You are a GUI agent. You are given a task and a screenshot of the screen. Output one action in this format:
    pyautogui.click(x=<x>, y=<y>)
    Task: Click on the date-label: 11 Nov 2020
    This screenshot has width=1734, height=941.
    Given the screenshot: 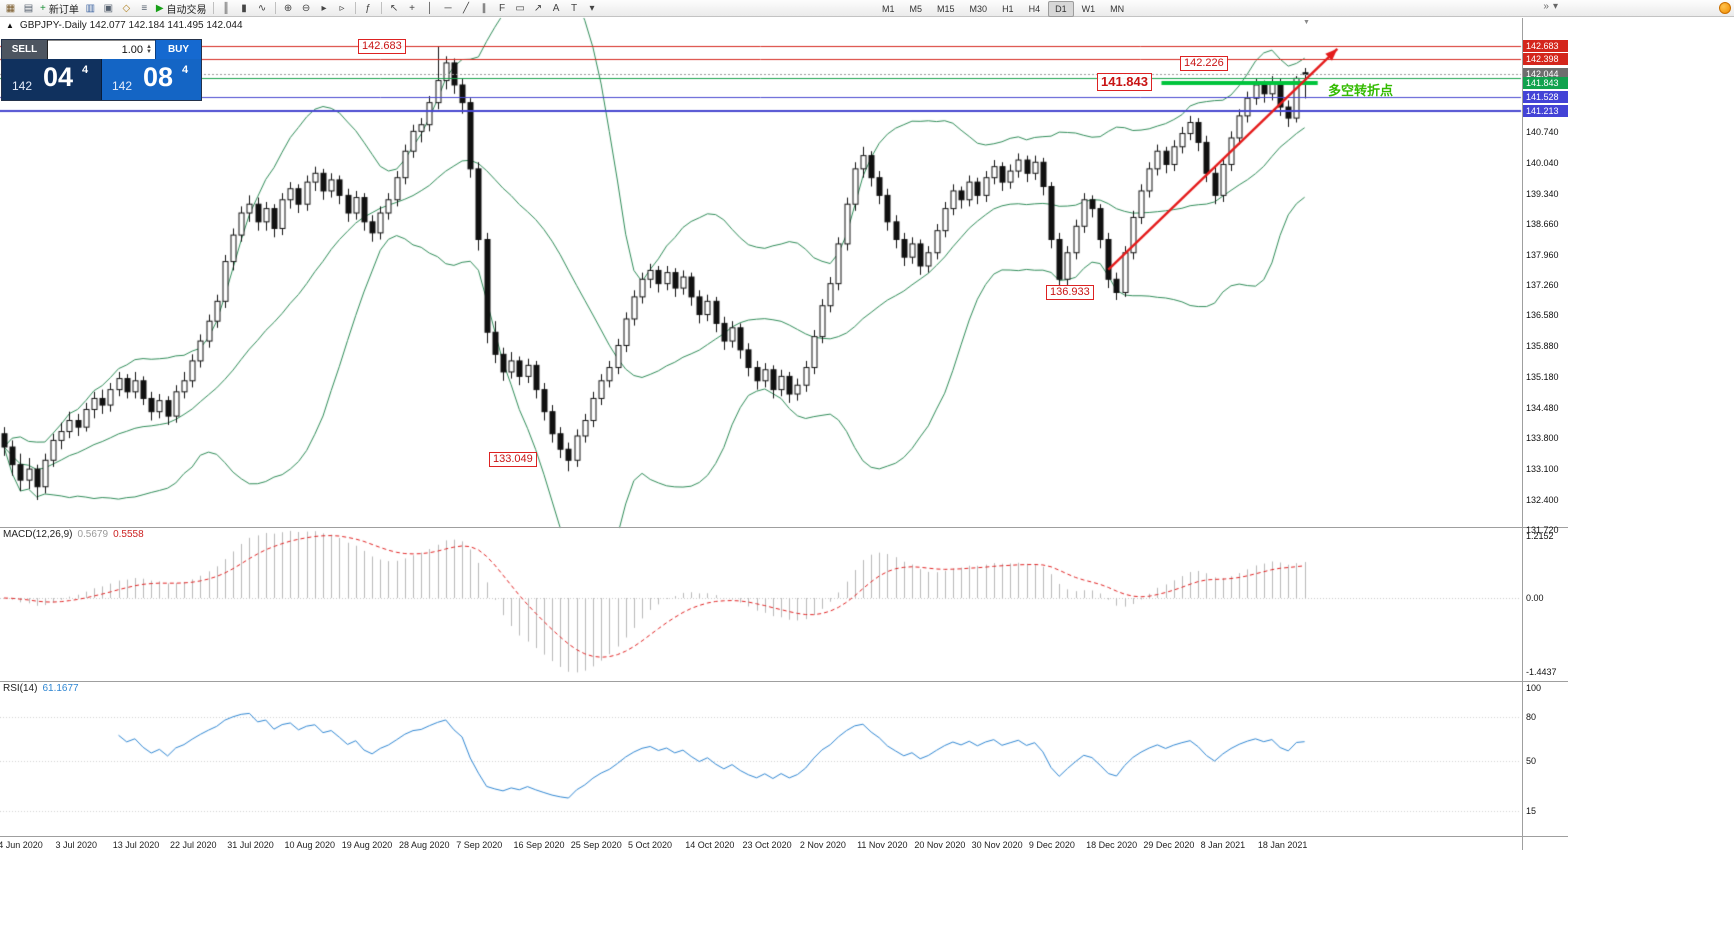 What is the action you would take?
    pyautogui.click(x=882, y=845)
    